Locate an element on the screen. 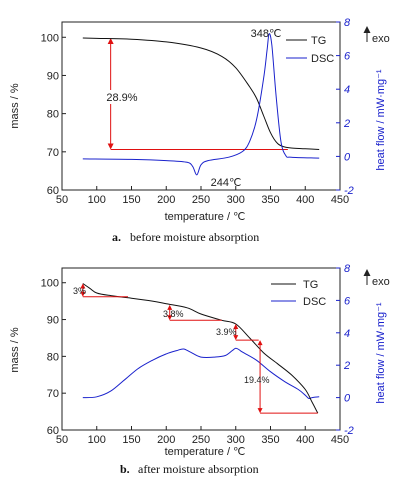 The image size is (402, 482). step-label-1: 3% is located at coordinates (79, 291).